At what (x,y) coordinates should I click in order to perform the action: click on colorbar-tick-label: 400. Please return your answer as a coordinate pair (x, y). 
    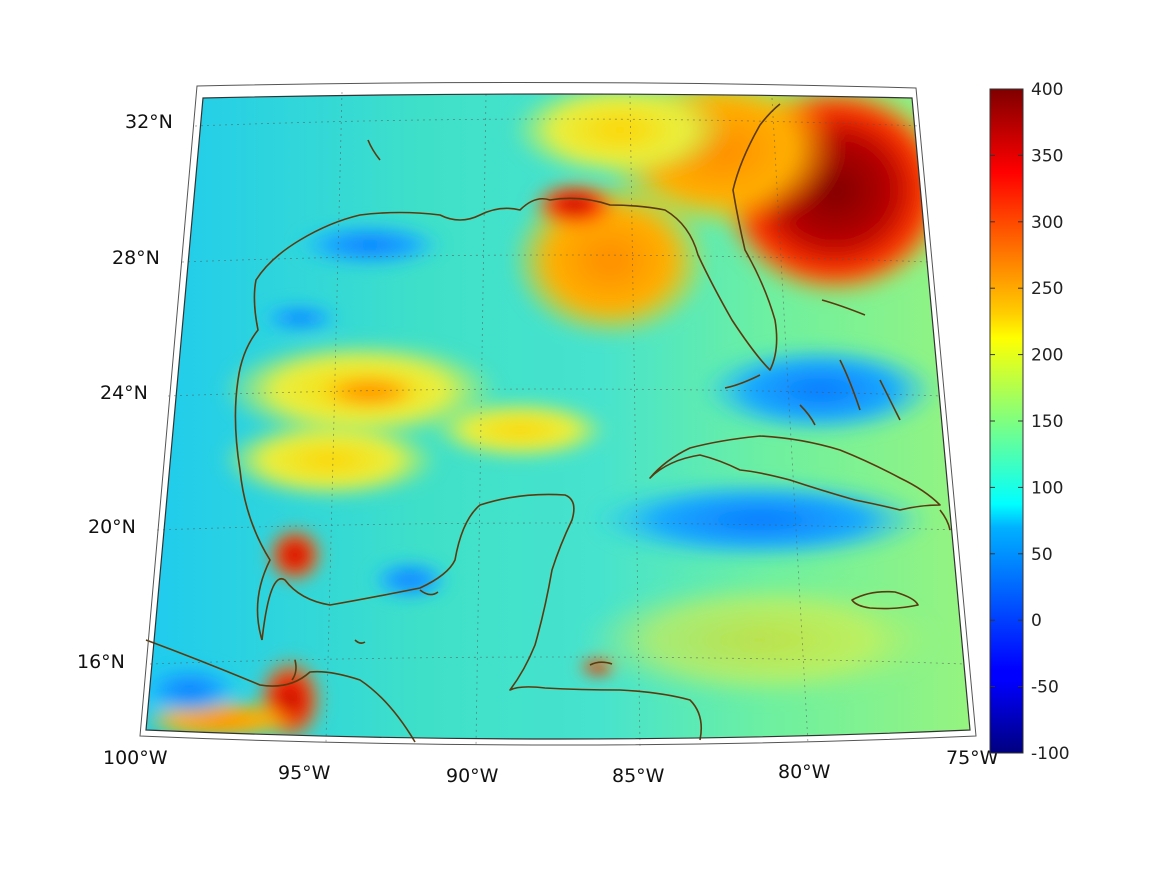
    Looking at the image, I should click on (1047, 90).